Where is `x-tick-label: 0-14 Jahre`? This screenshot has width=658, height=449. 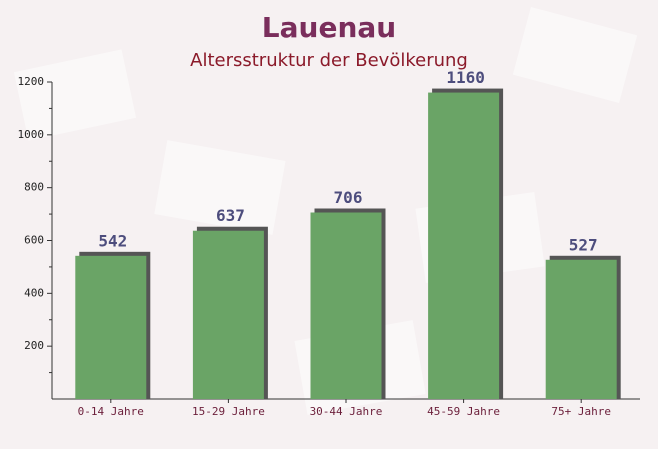 x-tick-label: 0-14 Jahre is located at coordinates (111, 411).